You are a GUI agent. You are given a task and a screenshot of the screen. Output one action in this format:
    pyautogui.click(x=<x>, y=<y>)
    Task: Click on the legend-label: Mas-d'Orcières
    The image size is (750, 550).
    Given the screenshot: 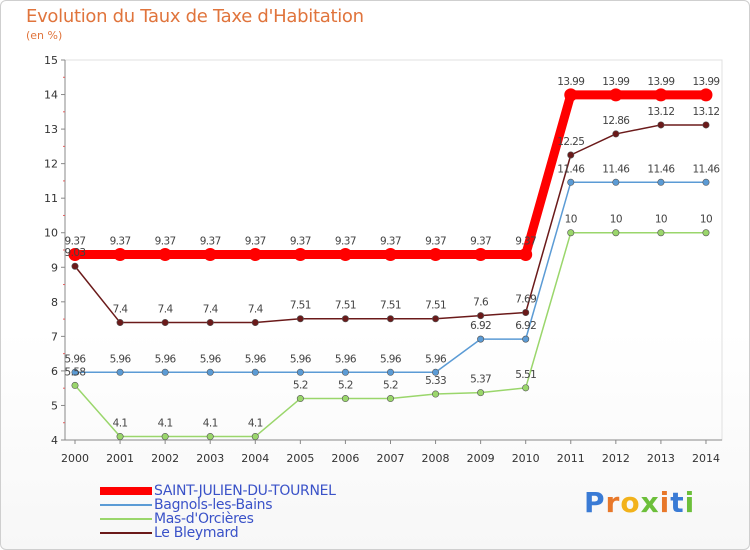 What is the action you would take?
    pyautogui.click(x=204, y=519)
    